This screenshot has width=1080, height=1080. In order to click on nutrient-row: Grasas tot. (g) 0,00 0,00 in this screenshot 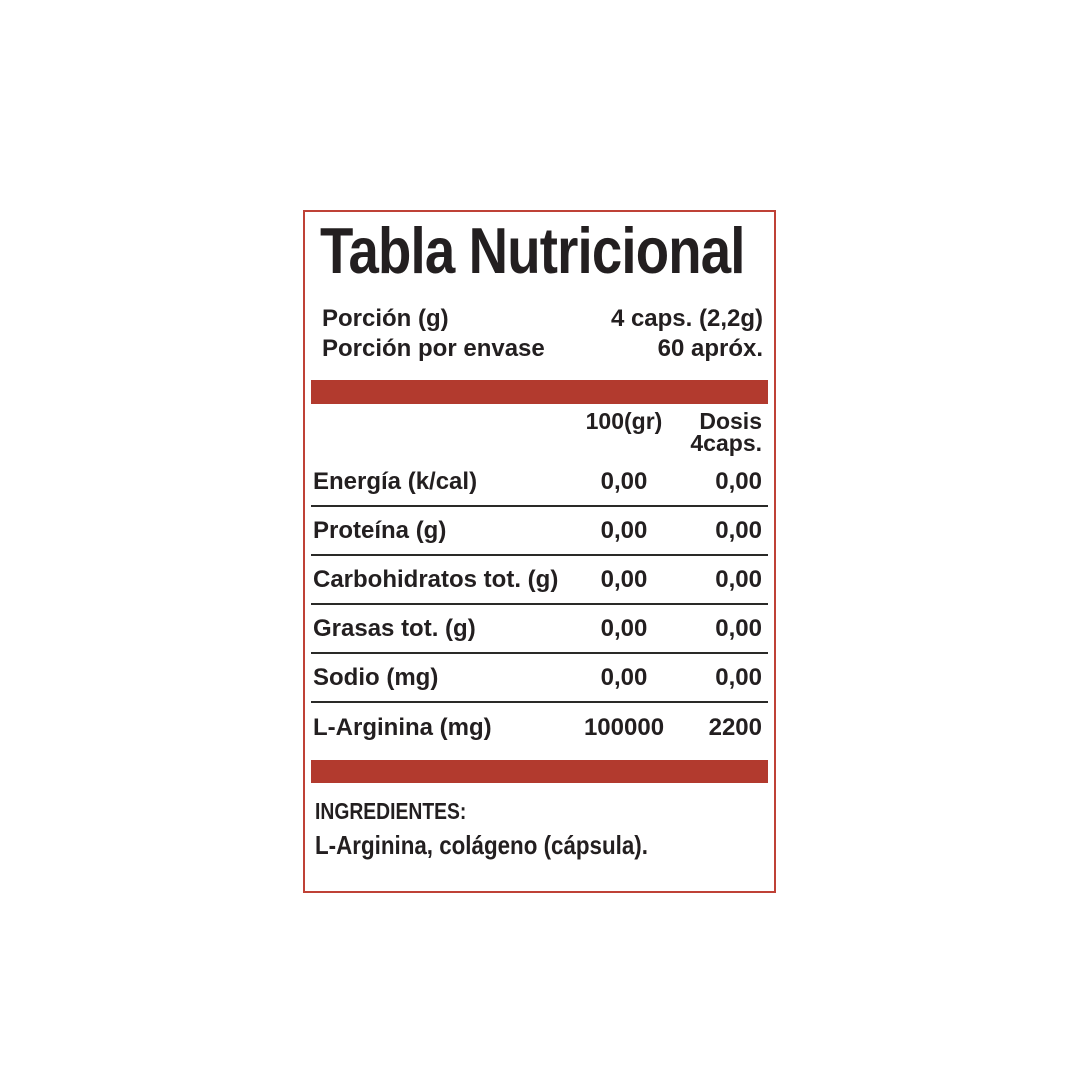, I will do `click(539, 629)`.